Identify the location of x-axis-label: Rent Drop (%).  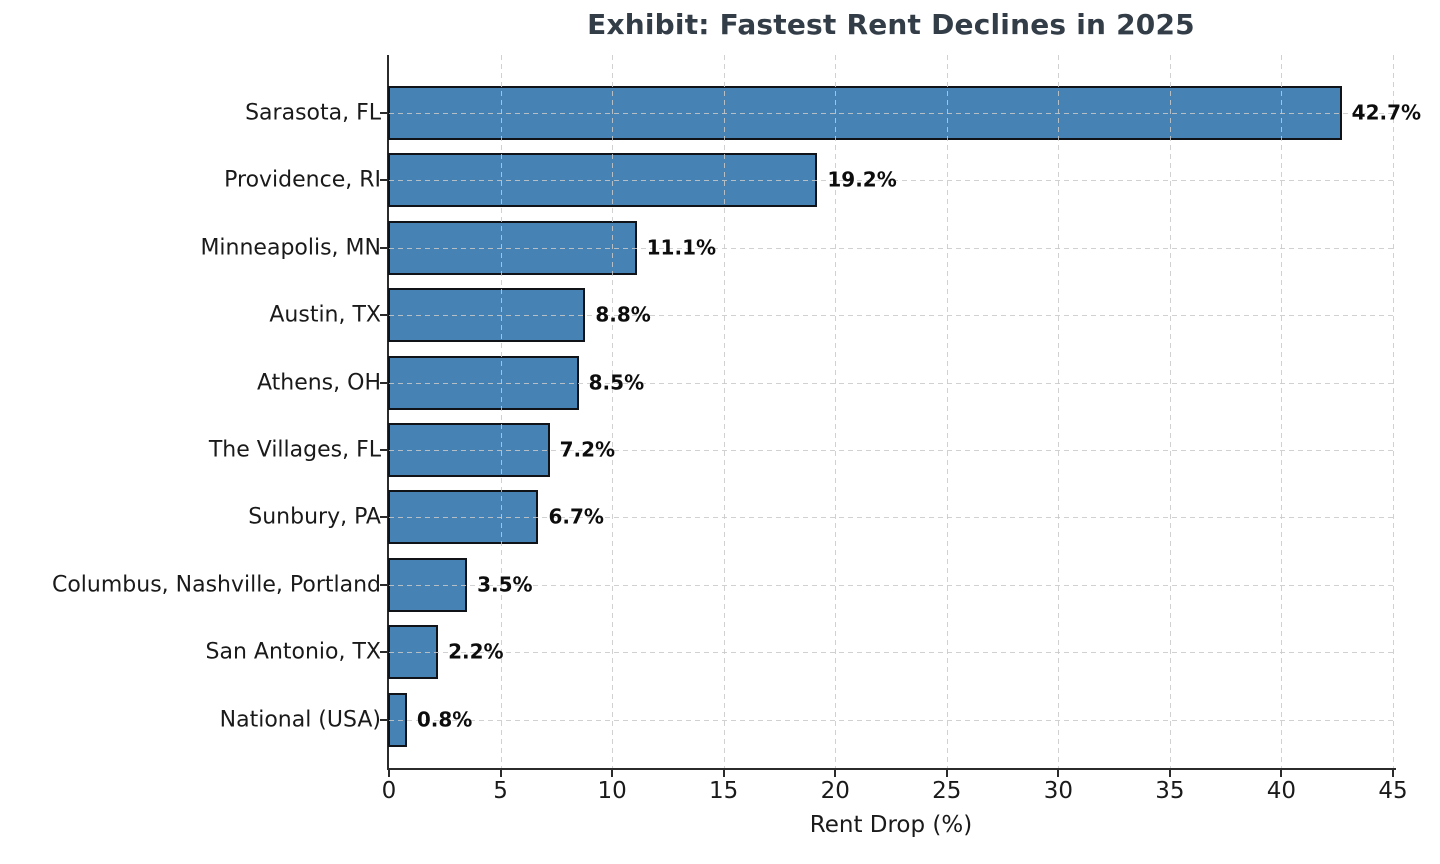
(891, 825).